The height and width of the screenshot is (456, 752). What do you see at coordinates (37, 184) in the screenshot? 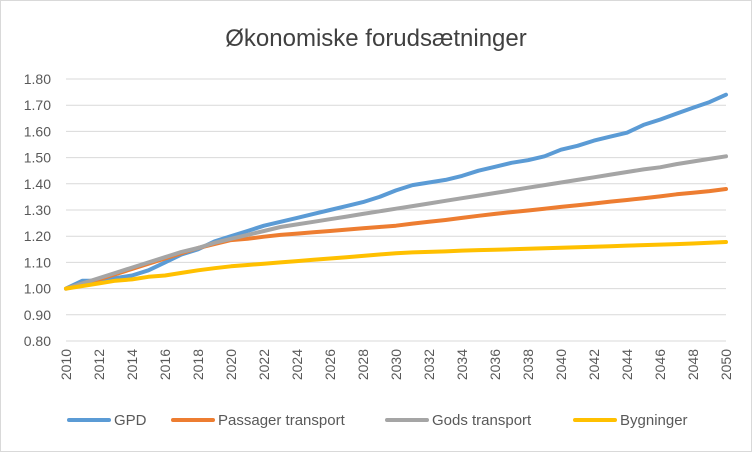
I see `y-tick-label: 1.40` at bounding box center [37, 184].